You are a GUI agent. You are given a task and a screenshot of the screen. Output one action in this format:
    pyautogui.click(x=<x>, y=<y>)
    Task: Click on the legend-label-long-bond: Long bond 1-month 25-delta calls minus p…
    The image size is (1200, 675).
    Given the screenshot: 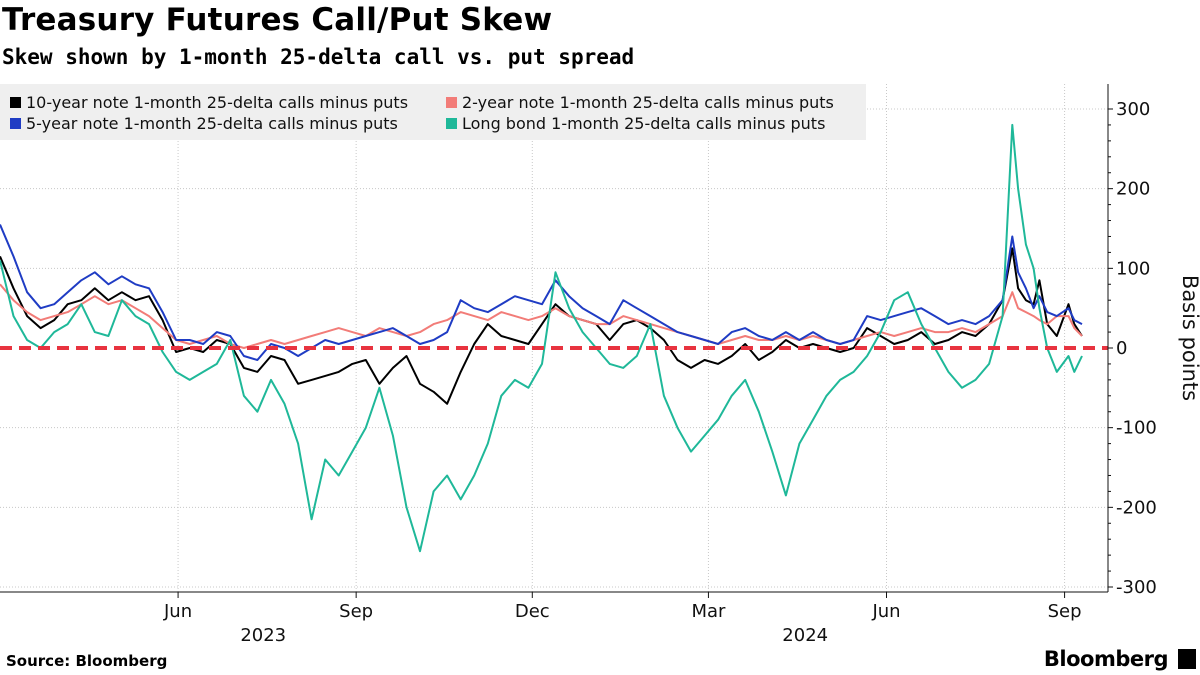 What is the action you would take?
    pyautogui.click(x=644, y=123)
    